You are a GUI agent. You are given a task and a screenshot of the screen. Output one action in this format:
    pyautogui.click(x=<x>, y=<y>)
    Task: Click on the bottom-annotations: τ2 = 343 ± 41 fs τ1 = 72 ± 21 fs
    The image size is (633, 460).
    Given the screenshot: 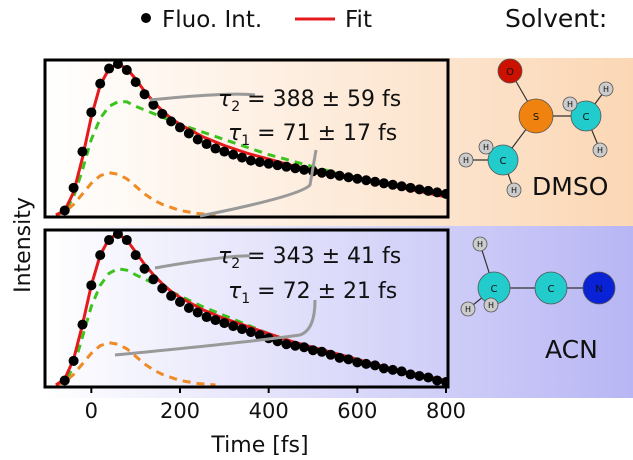 What is the action you would take?
    pyautogui.click(x=257, y=300)
    